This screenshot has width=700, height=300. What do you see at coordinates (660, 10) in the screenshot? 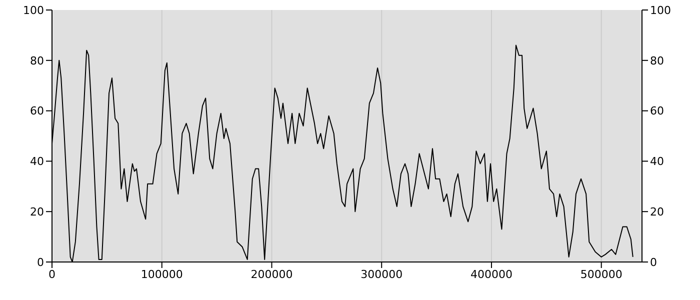
I see `y2-tick-label: 100` at bounding box center [660, 10].